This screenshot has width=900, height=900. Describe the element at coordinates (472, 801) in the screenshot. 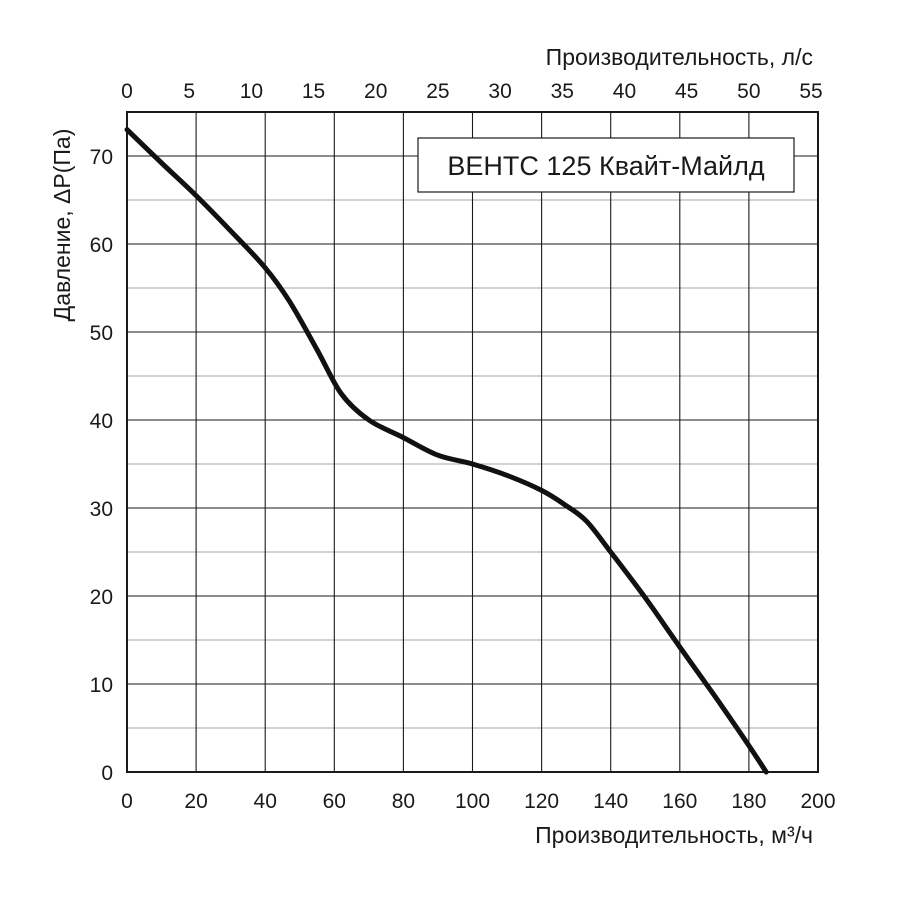

I see `x-bottom-tick-label: 100` at that location.